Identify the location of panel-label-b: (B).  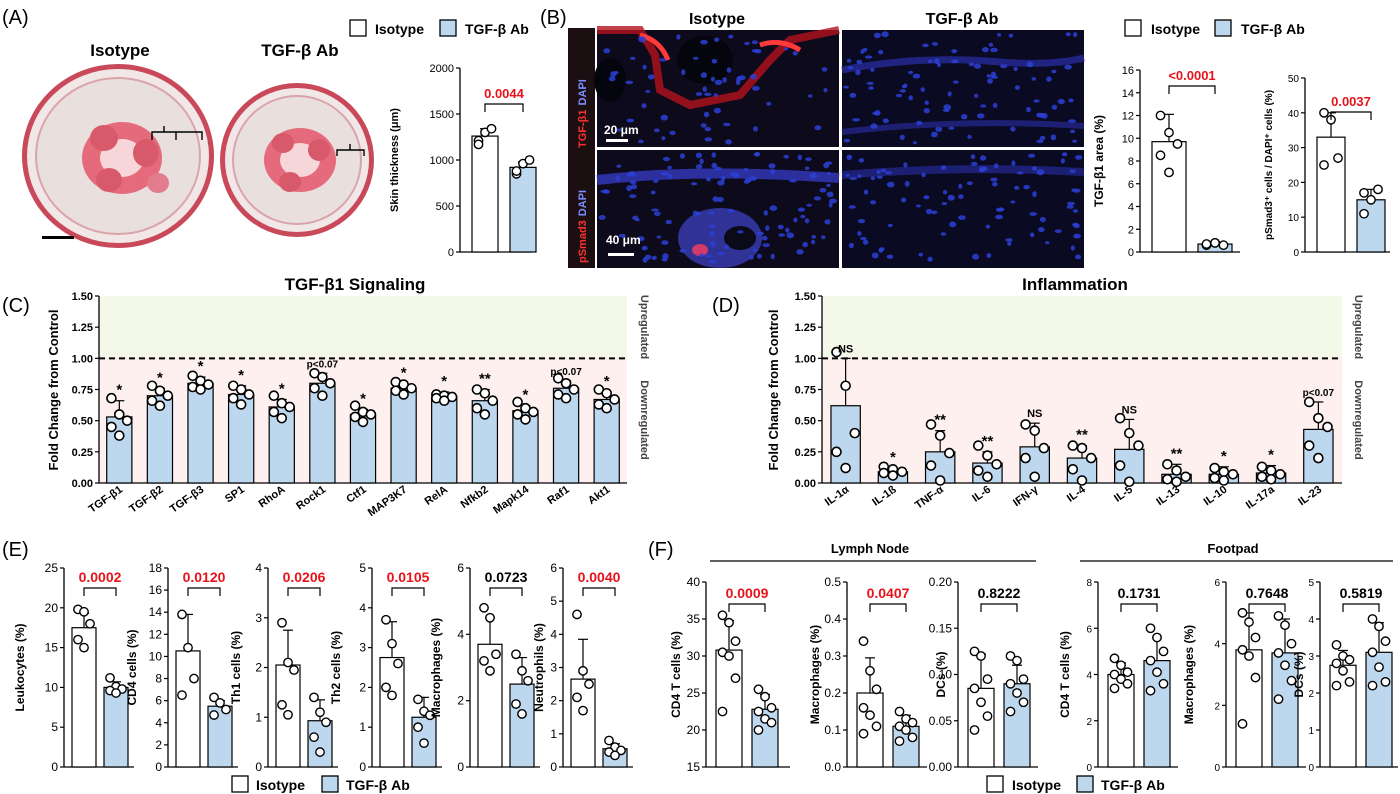
(553, 18).